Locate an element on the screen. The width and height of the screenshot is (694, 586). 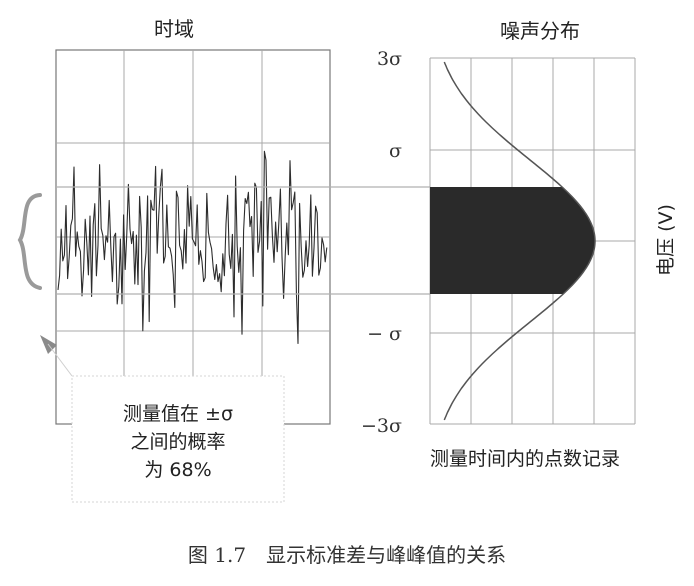
noise-trace is located at coordinates (192, 247).